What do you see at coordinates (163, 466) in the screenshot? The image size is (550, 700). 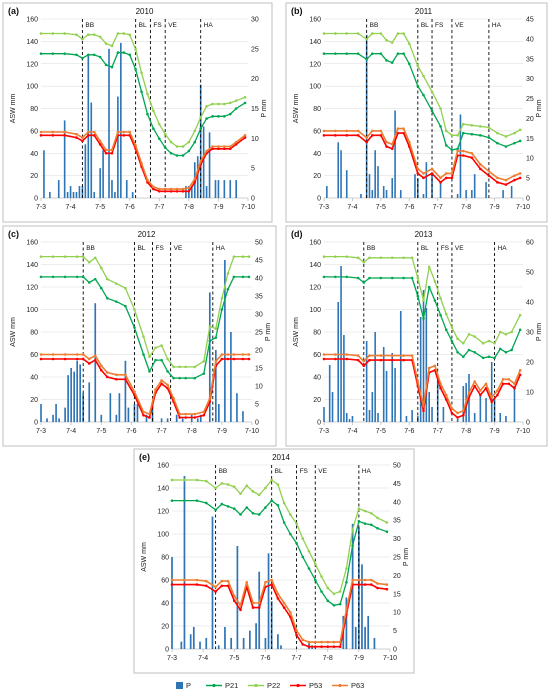 I see `y-left-tick-label: 160` at bounding box center [163, 466].